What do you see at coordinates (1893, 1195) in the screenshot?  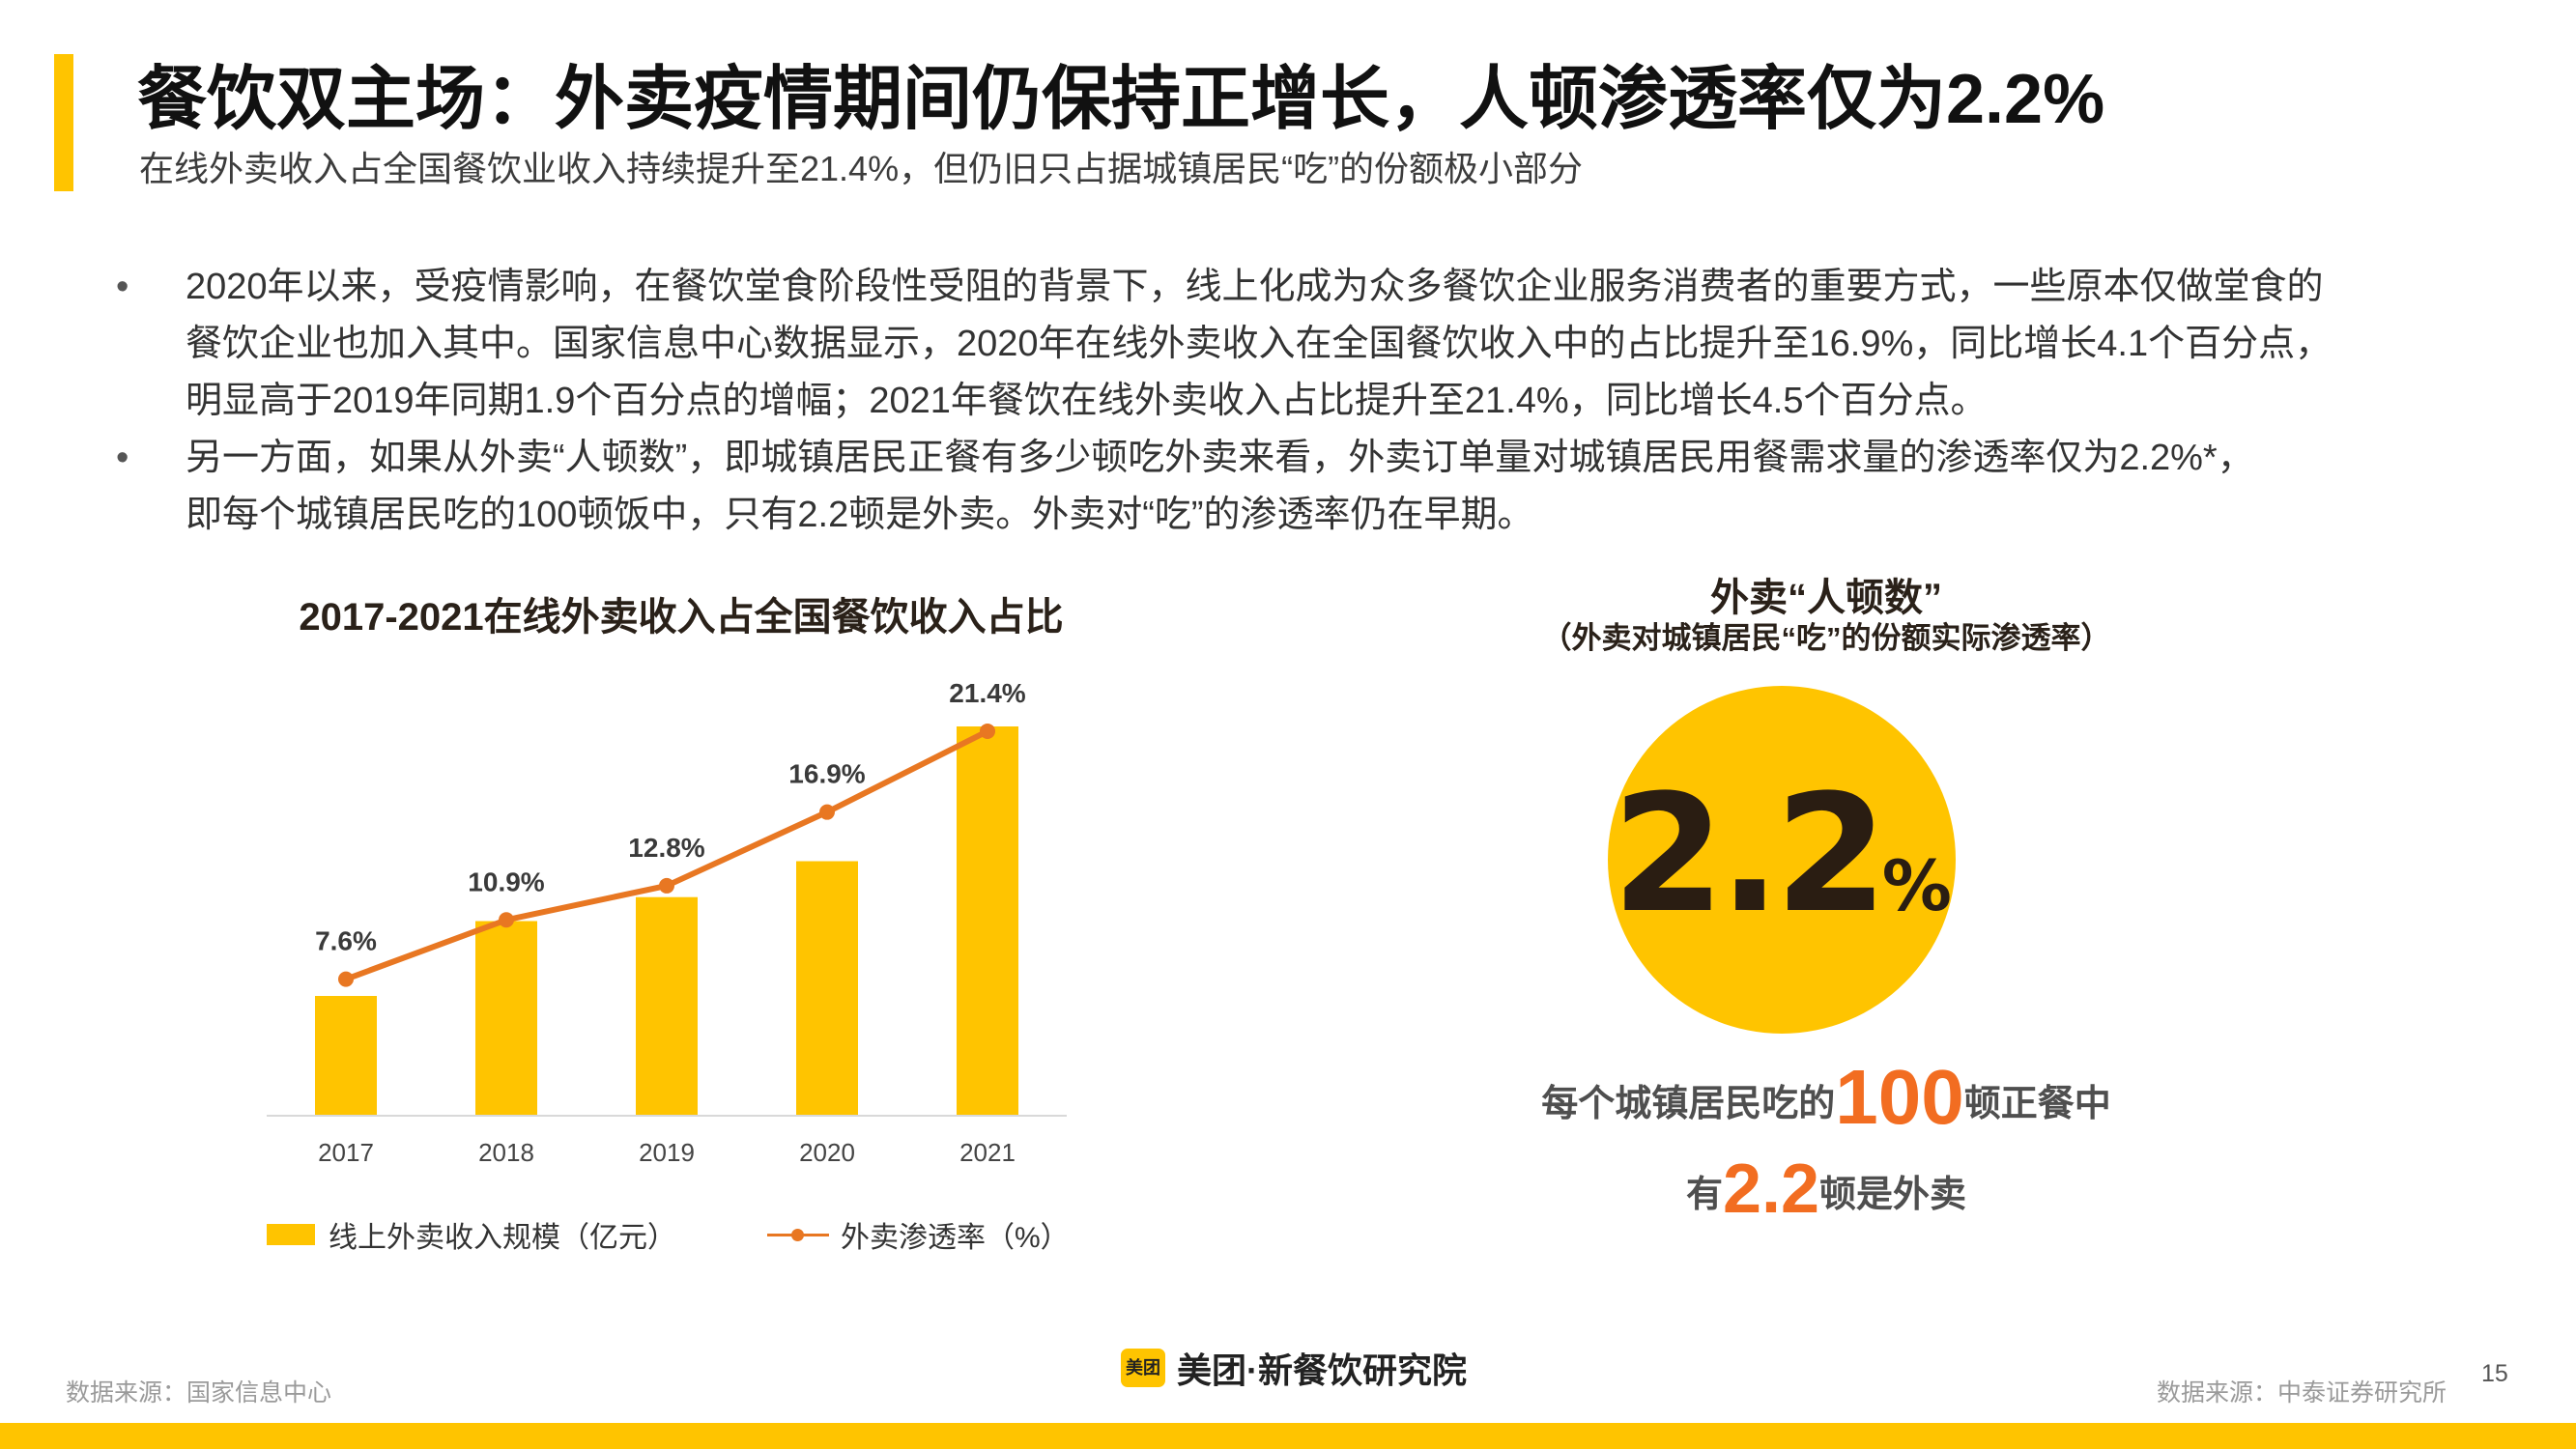 I see `caption-text: 顿是外卖` at bounding box center [1893, 1195].